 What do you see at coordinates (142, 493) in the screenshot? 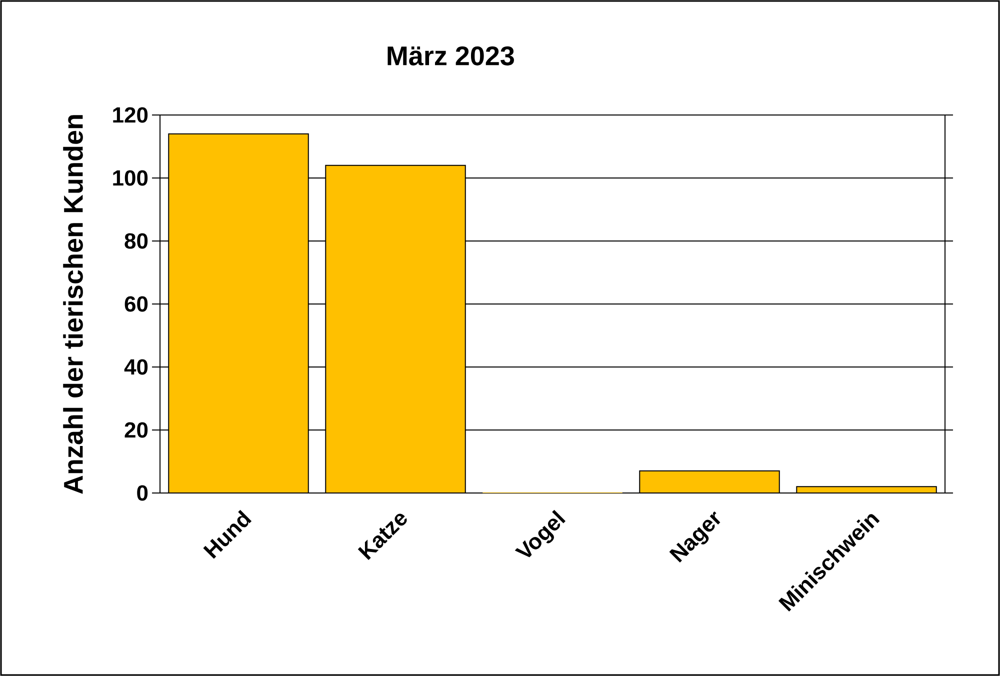
I see `y-tick-label: 0` at bounding box center [142, 493].